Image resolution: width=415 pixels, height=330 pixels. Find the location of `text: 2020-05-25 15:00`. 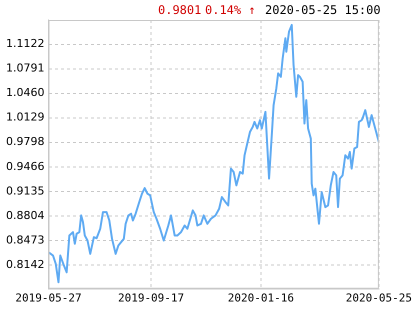

text: 2020-05-25 15:00 is located at coordinates (323, 10).